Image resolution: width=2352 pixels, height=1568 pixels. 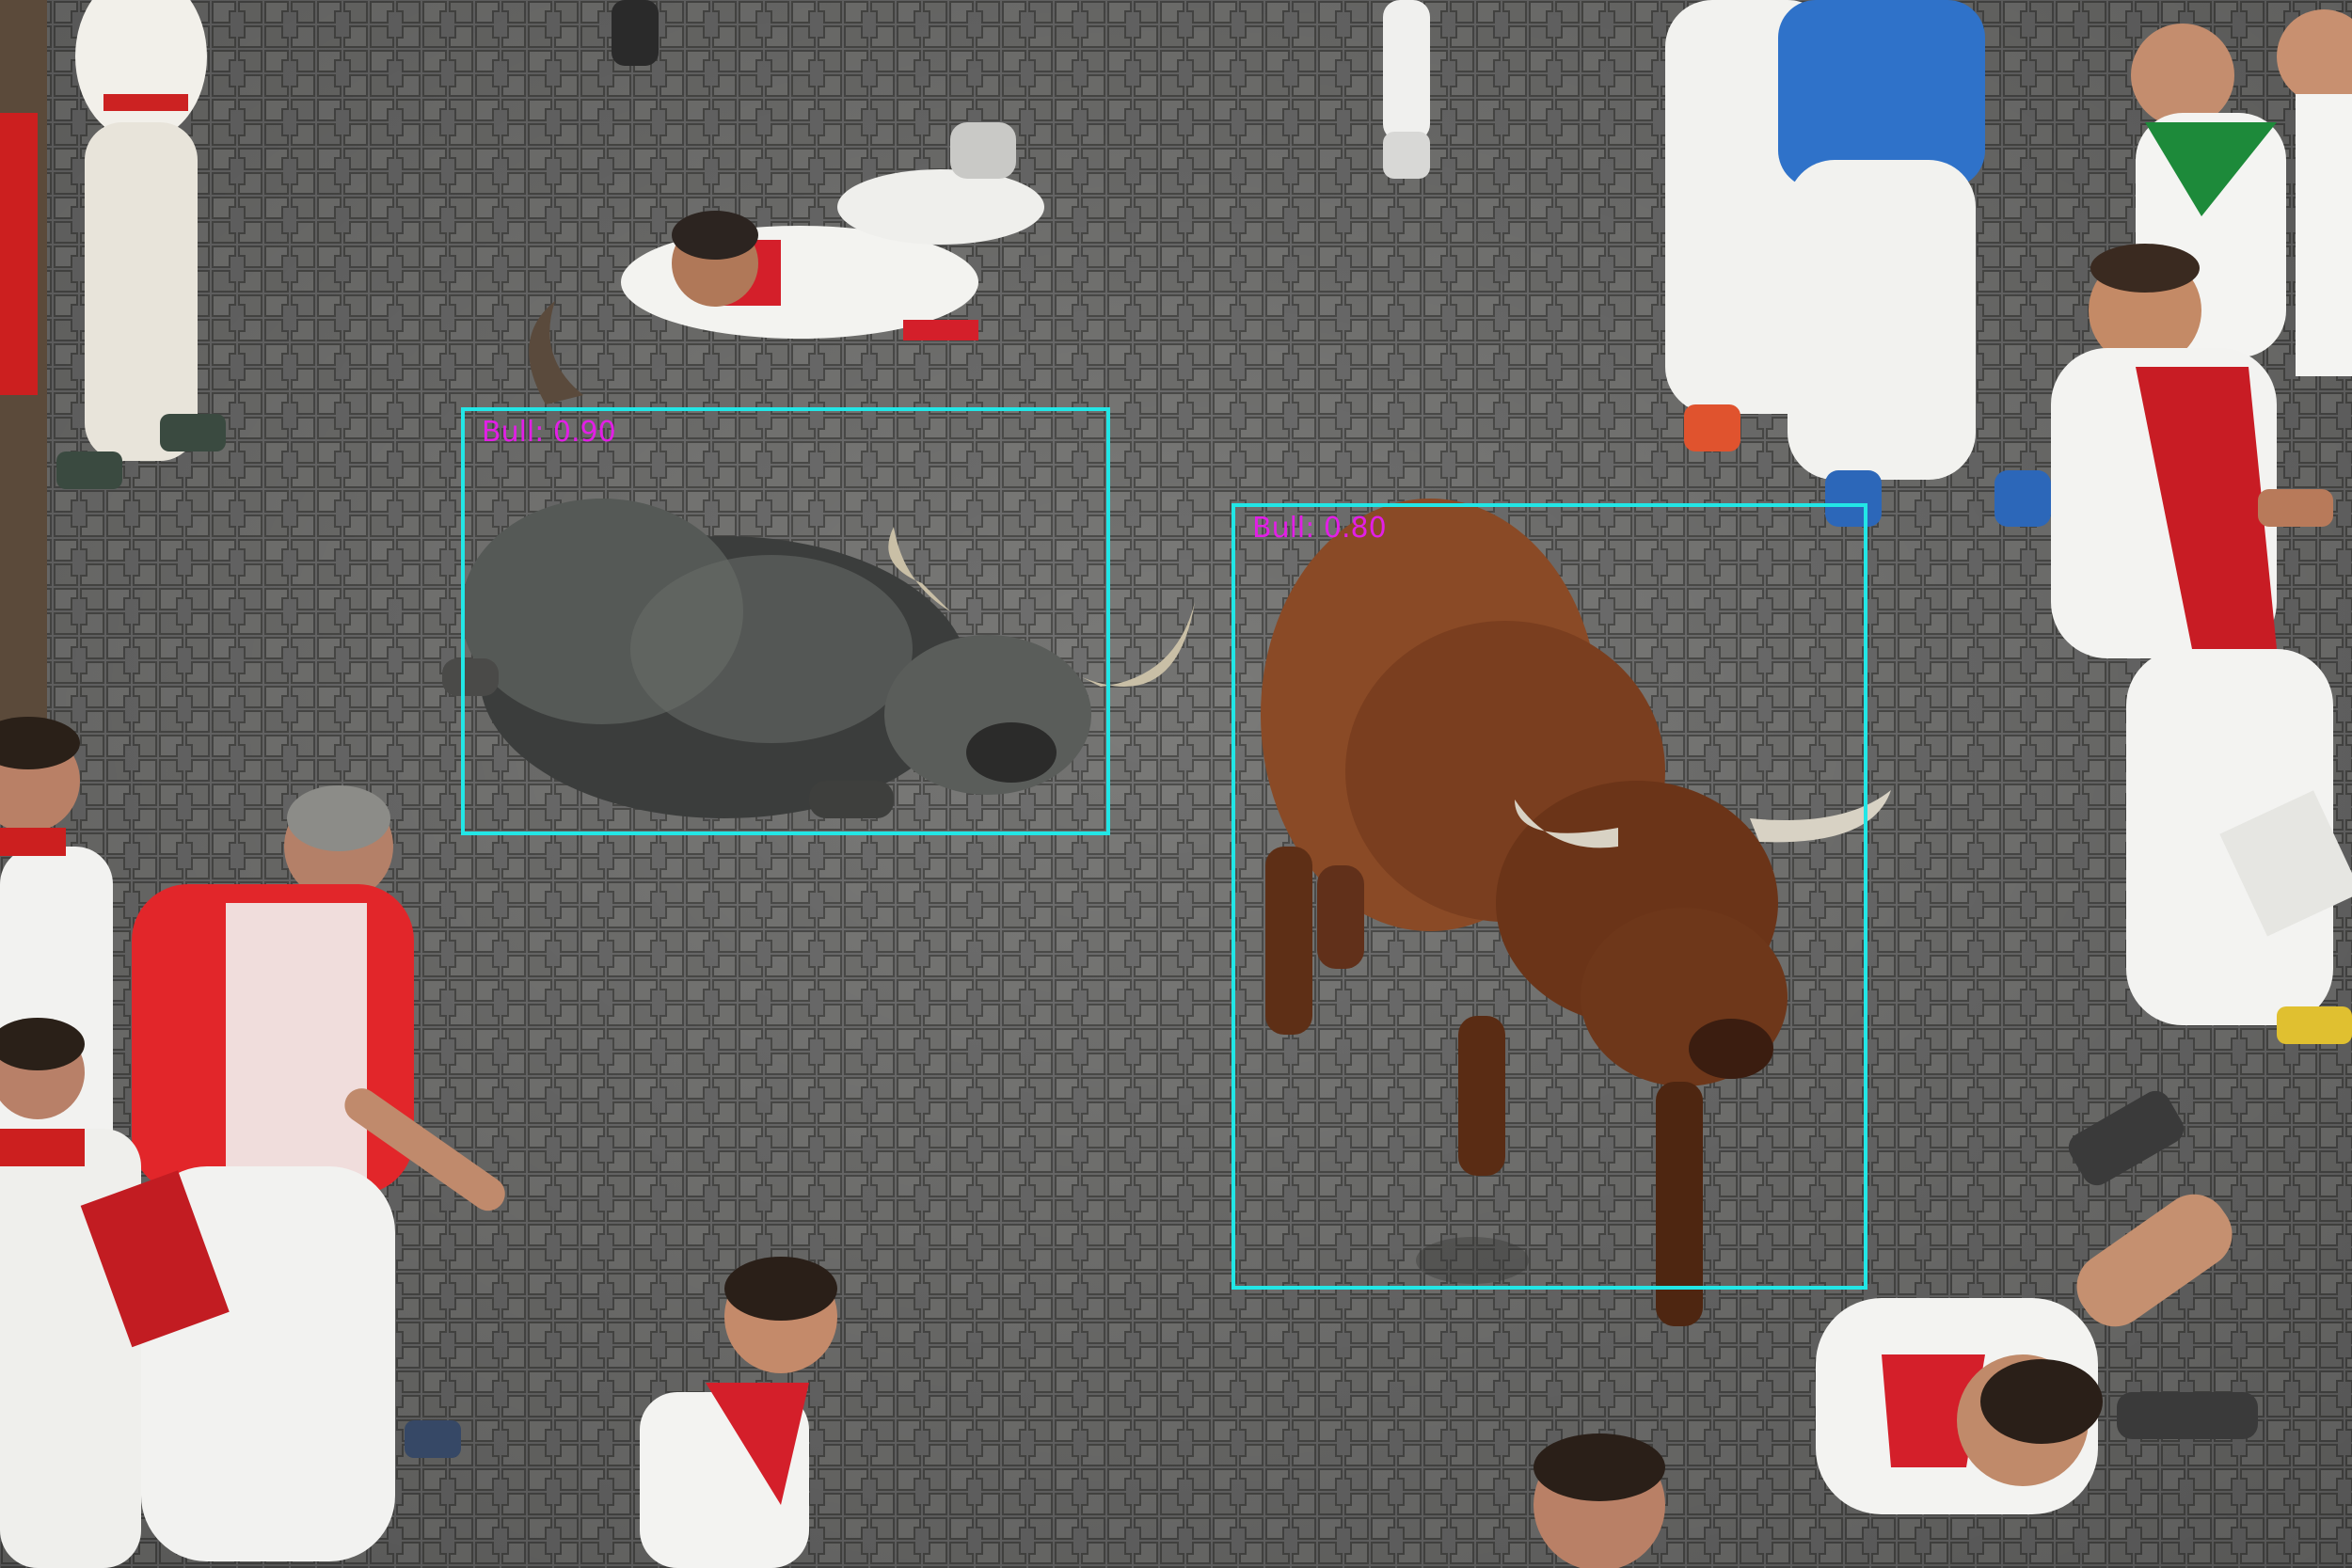 I want to click on detection-label-2: Bull: 0.80, so click(x=1319, y=529).